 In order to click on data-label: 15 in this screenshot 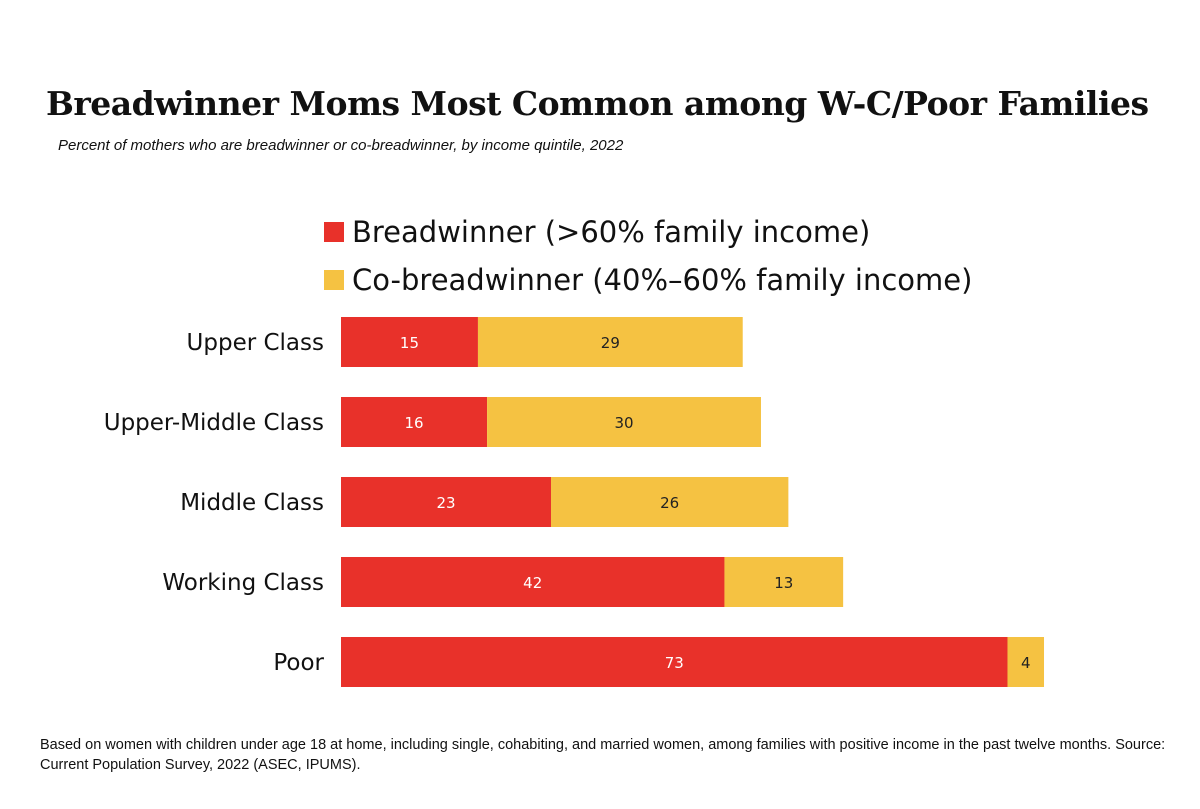, I will do `click(409, 343)`.